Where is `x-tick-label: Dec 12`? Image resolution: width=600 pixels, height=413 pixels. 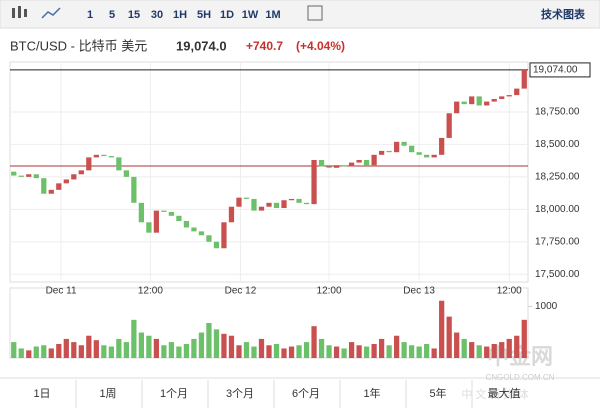
x-tick-label: Dec 12 is located at coordinates (241, 291).